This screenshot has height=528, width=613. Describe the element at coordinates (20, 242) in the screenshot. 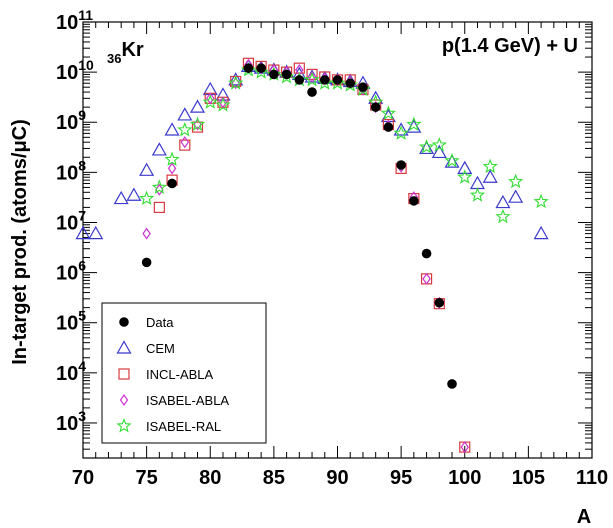

I see `y-axis-title: In-target prod. (atoms/μC)` at that location.